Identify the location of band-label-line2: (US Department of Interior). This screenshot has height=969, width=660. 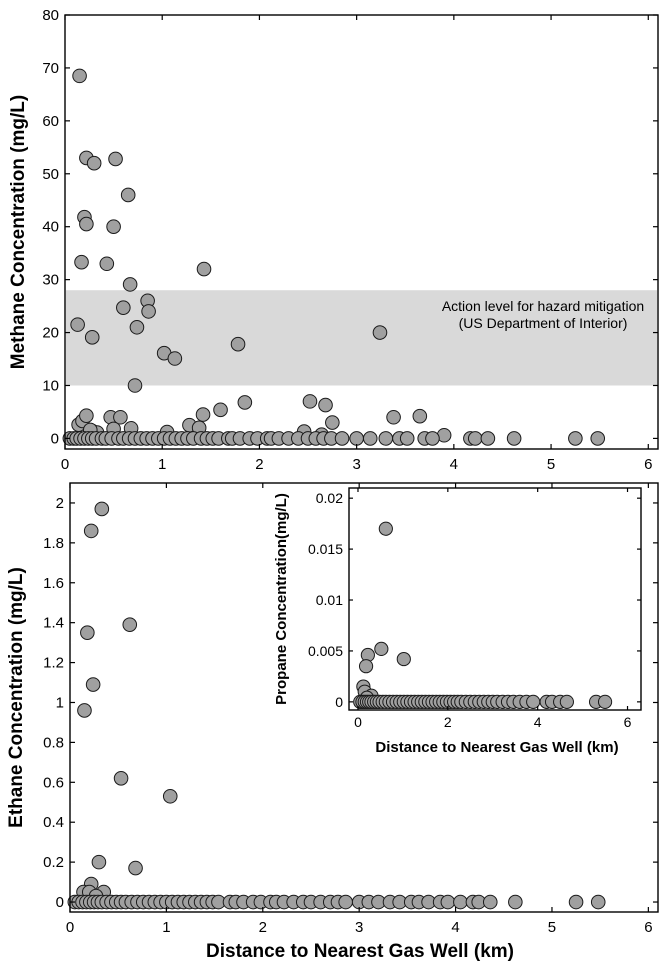
(543, 323).